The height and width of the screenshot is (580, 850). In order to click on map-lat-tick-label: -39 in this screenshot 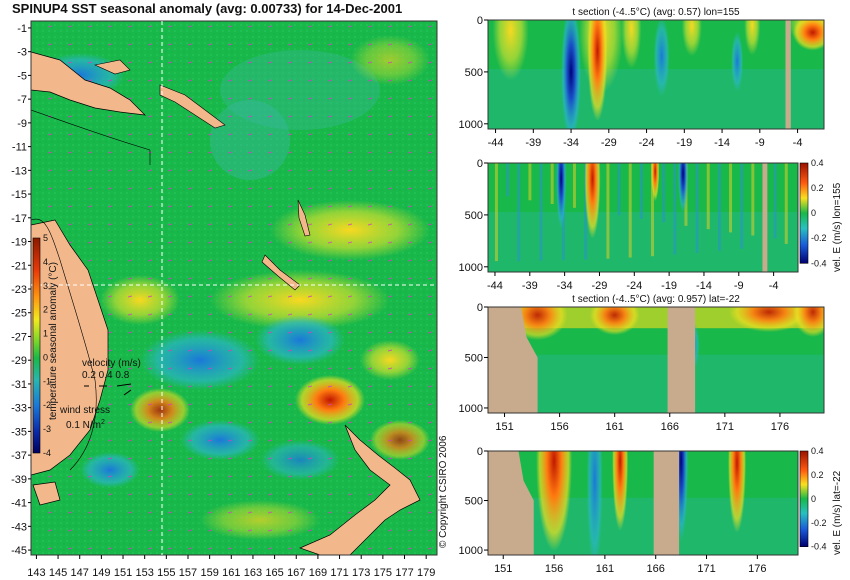, I will do `click(19, 480)`.